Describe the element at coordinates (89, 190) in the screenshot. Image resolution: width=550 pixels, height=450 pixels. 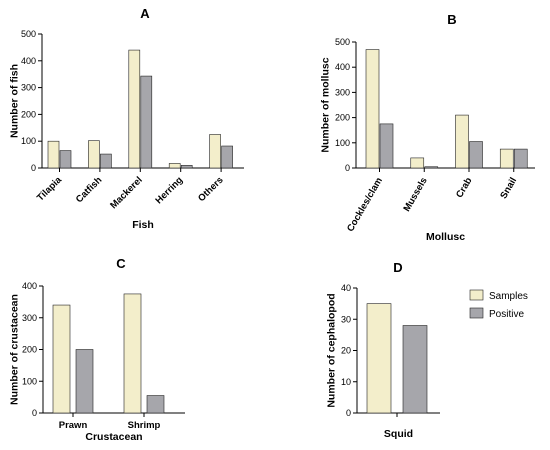
I see `x-category-label: Catfish` at that location.